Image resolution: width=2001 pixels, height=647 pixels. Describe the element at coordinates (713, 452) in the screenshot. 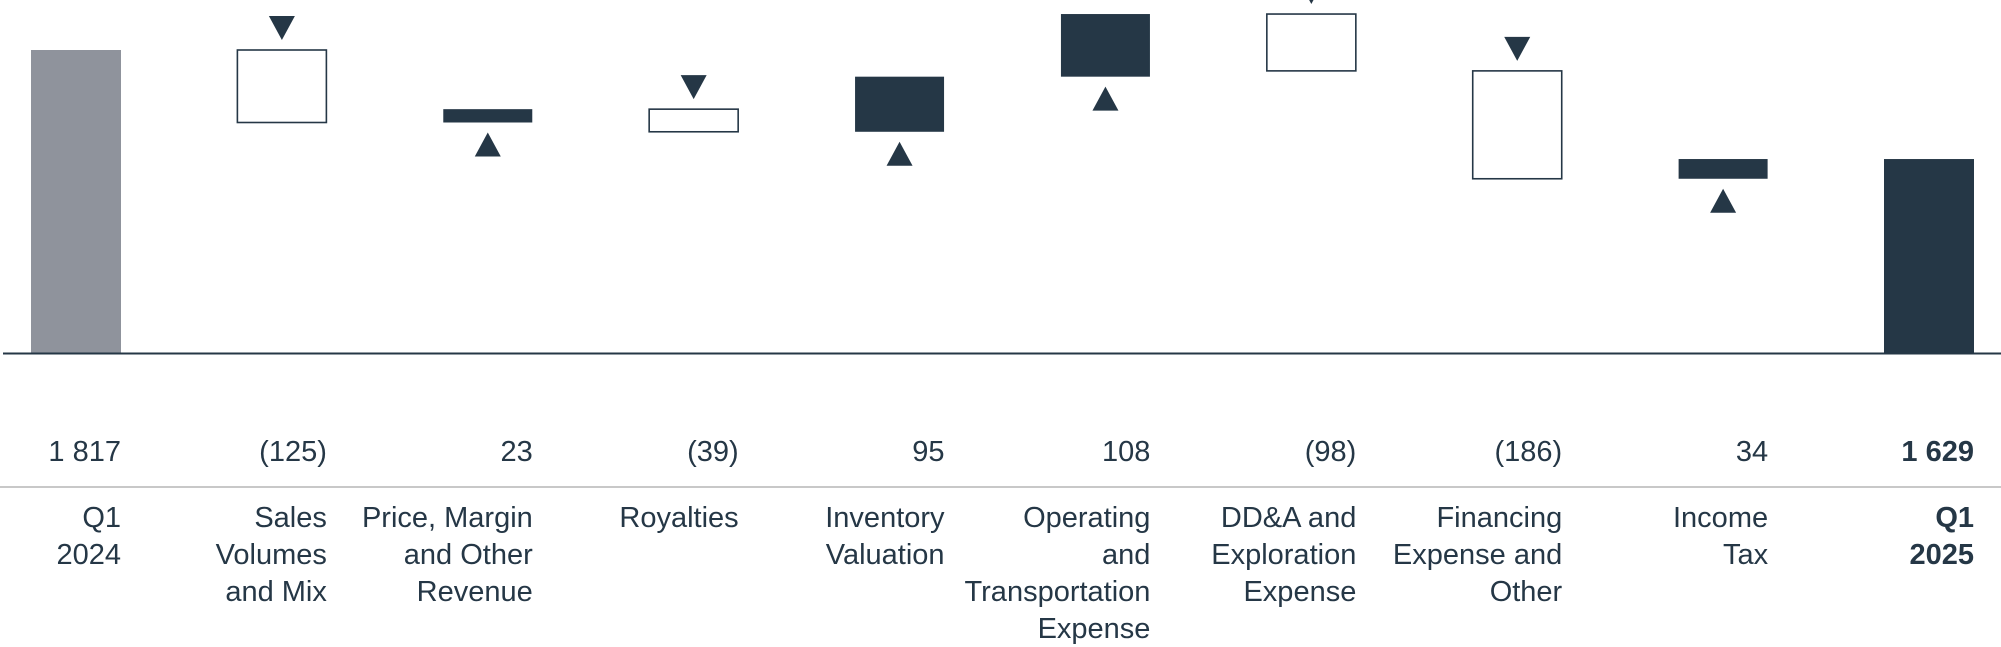

I see `value-label-3: (39)` at that location.